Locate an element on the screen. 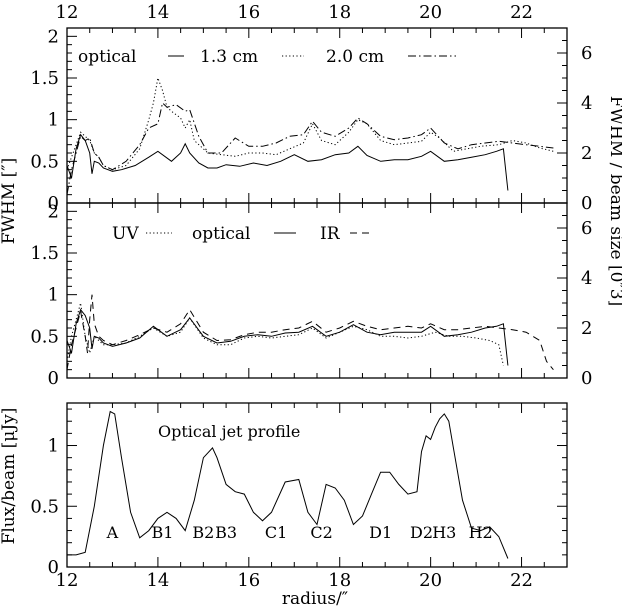  x-tick-label-bottom: 18 is located at coordinates (339, 580).